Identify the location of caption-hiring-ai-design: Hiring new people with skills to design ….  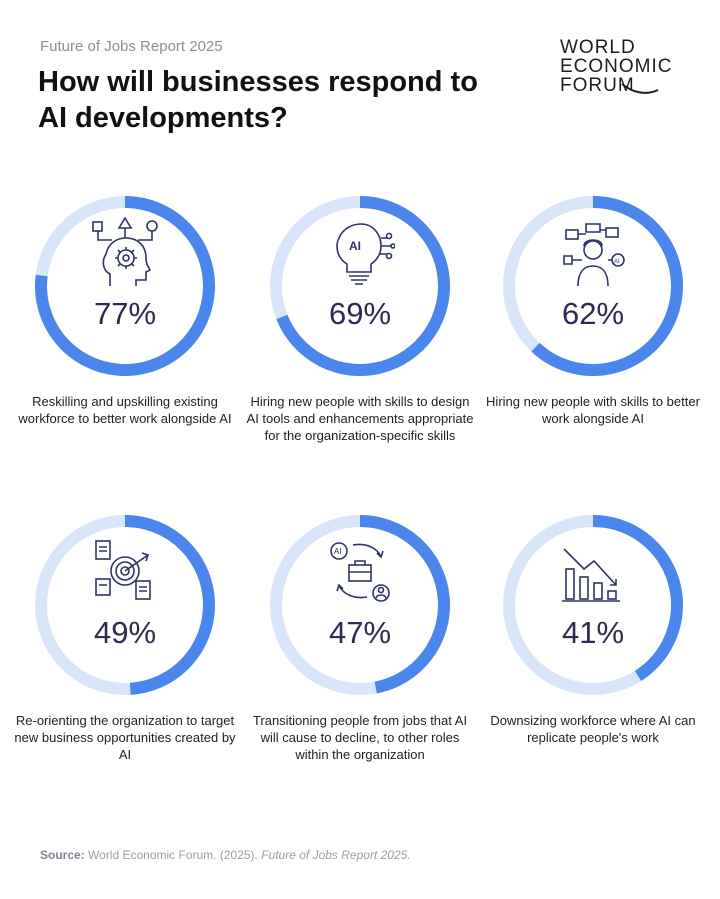
(360, 418).